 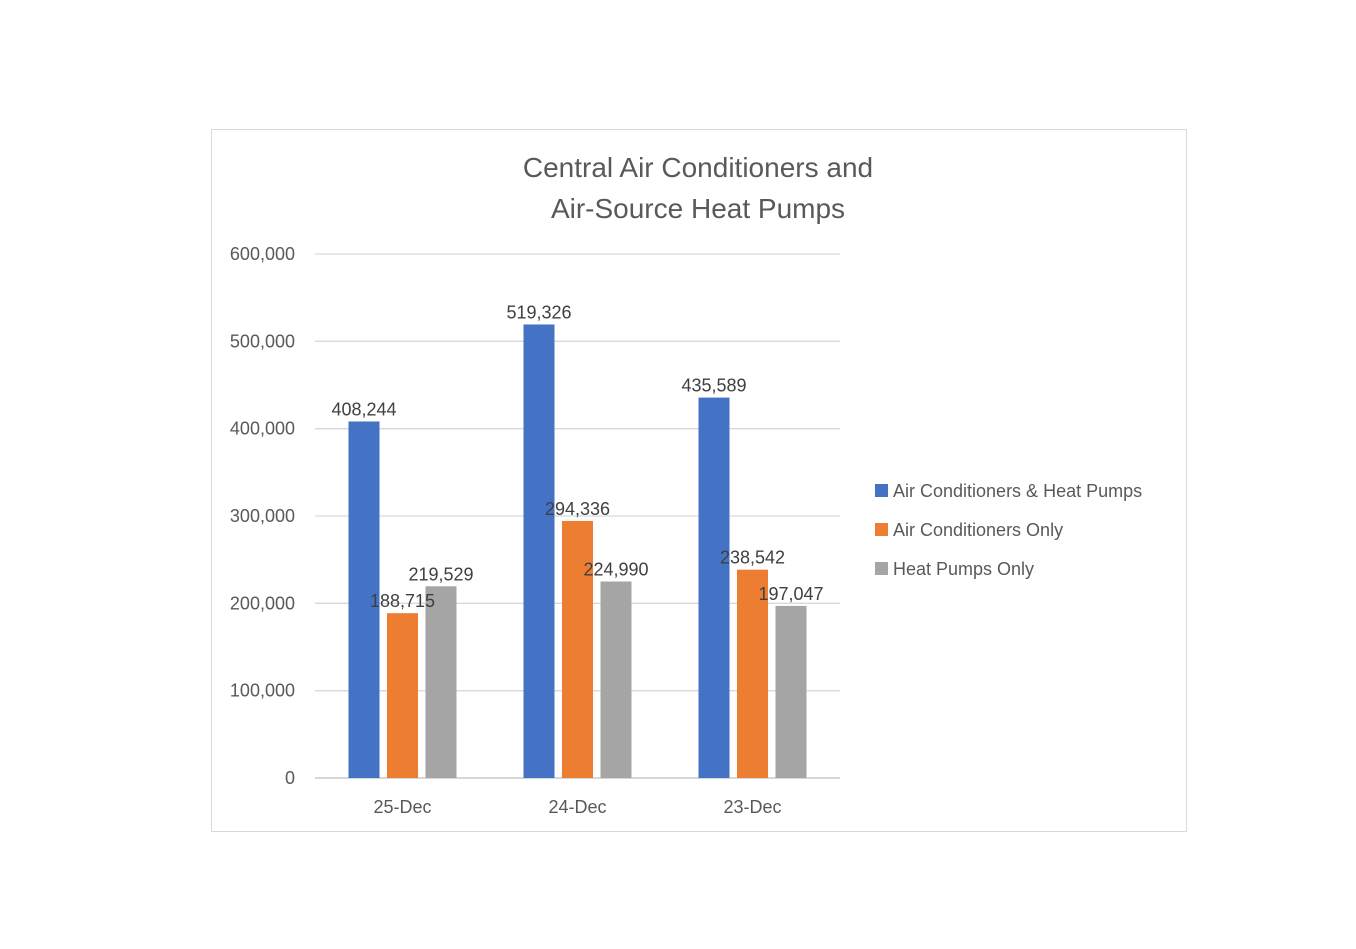 What do you see at coordinates (577, 807) in the screenshot?
I see `x-tick-label: 24-Dec` at bounding box center [577, 807].